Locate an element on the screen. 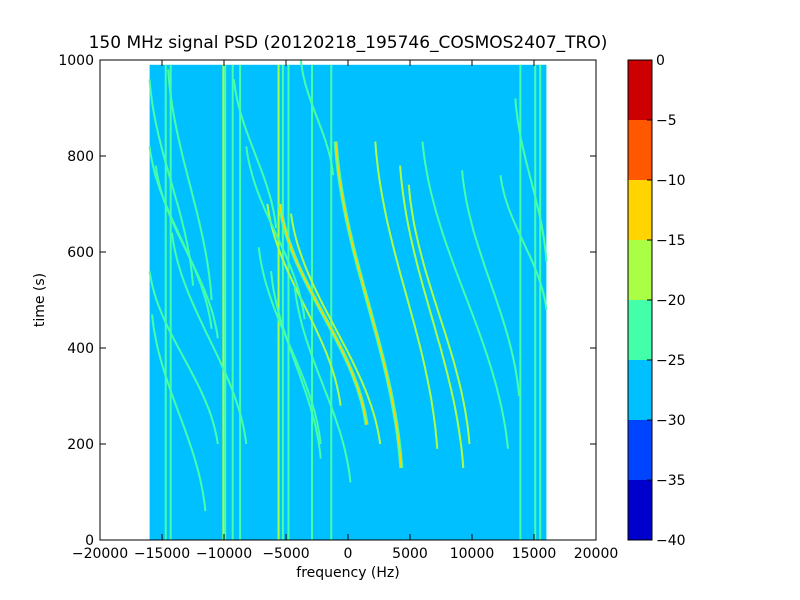  y-tick-label: 600 is located at coordinates (80, 253).